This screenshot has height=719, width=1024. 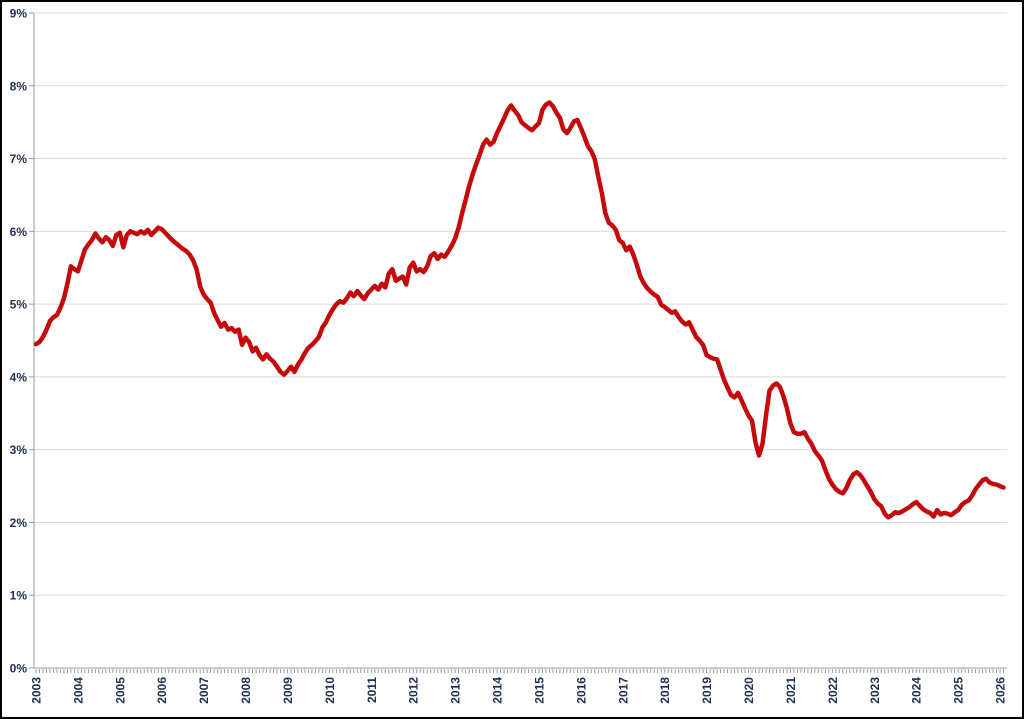 I want to click on x-axis-label: 2010, so click(x=330, y=690).